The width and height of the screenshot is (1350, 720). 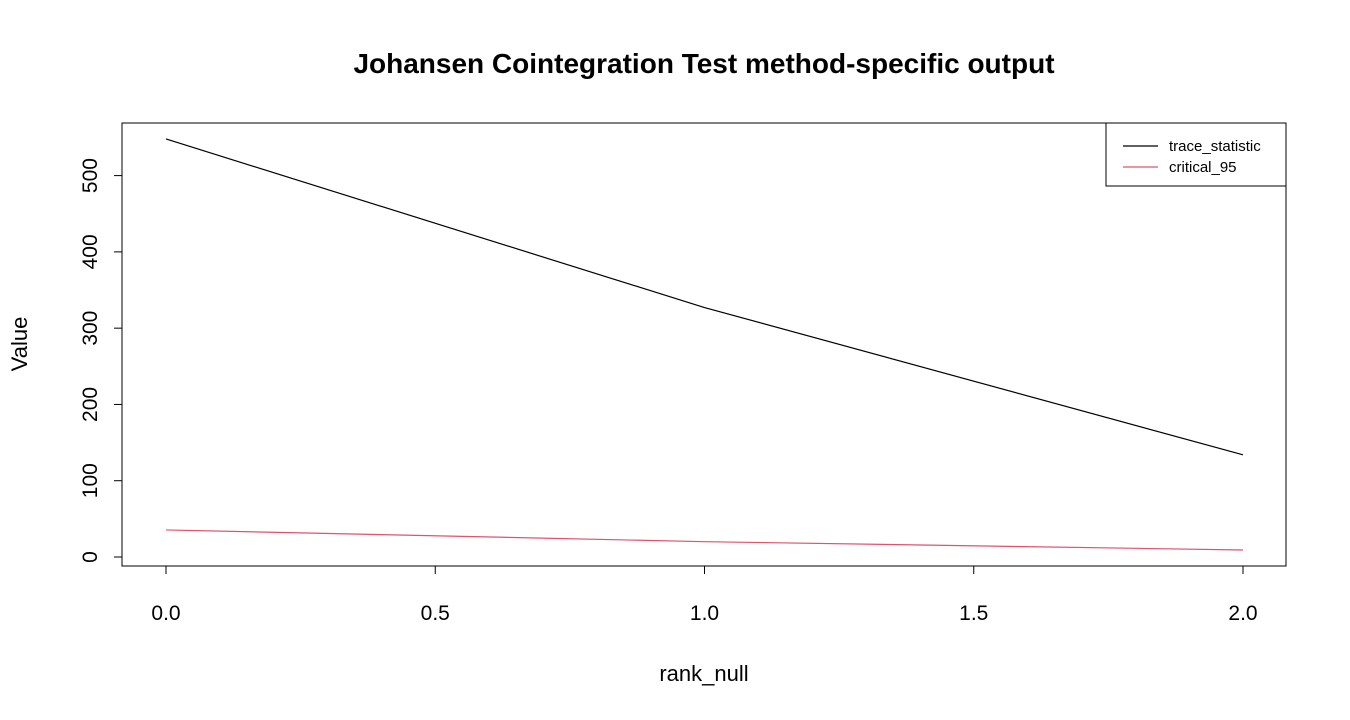 I want to click on y-axis: 0 100 200 300 400 500, so click(x=101, y=360).